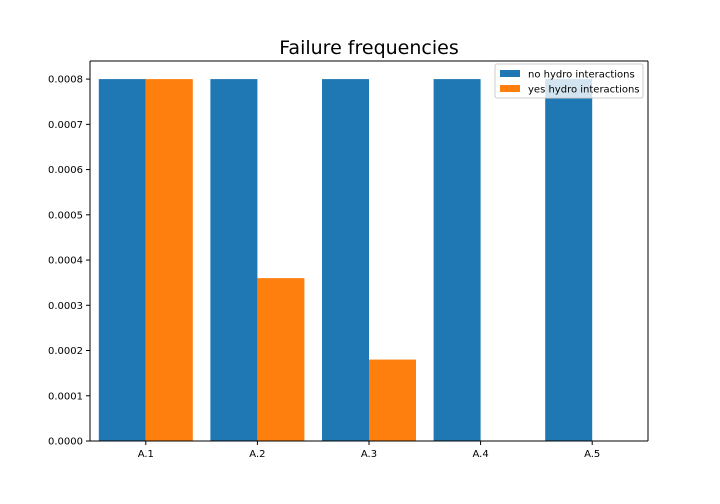 The height and width of the screenshot is (504, 720). I want to click on y-tick-label: 0.0005, so click(65, 215).